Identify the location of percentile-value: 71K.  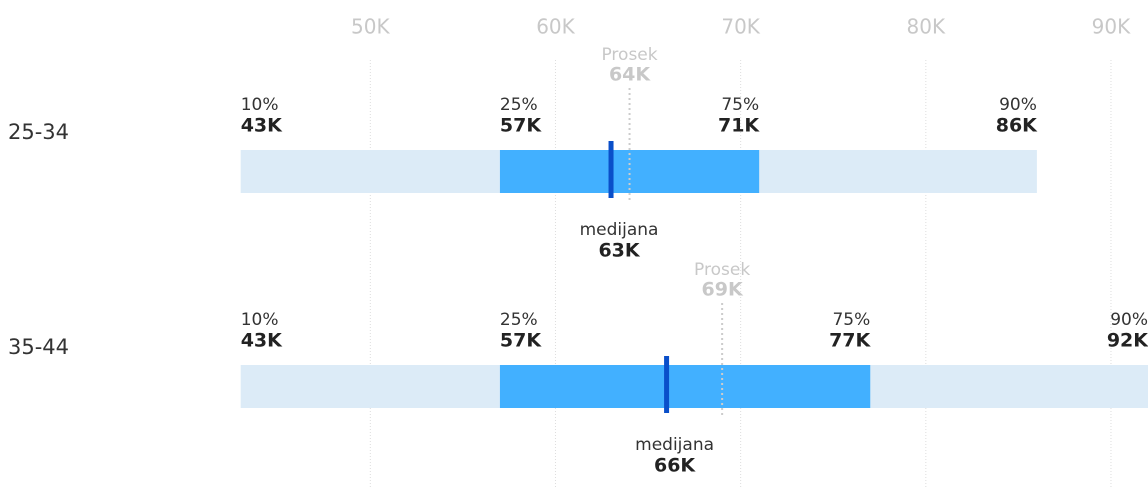
(739, 126).